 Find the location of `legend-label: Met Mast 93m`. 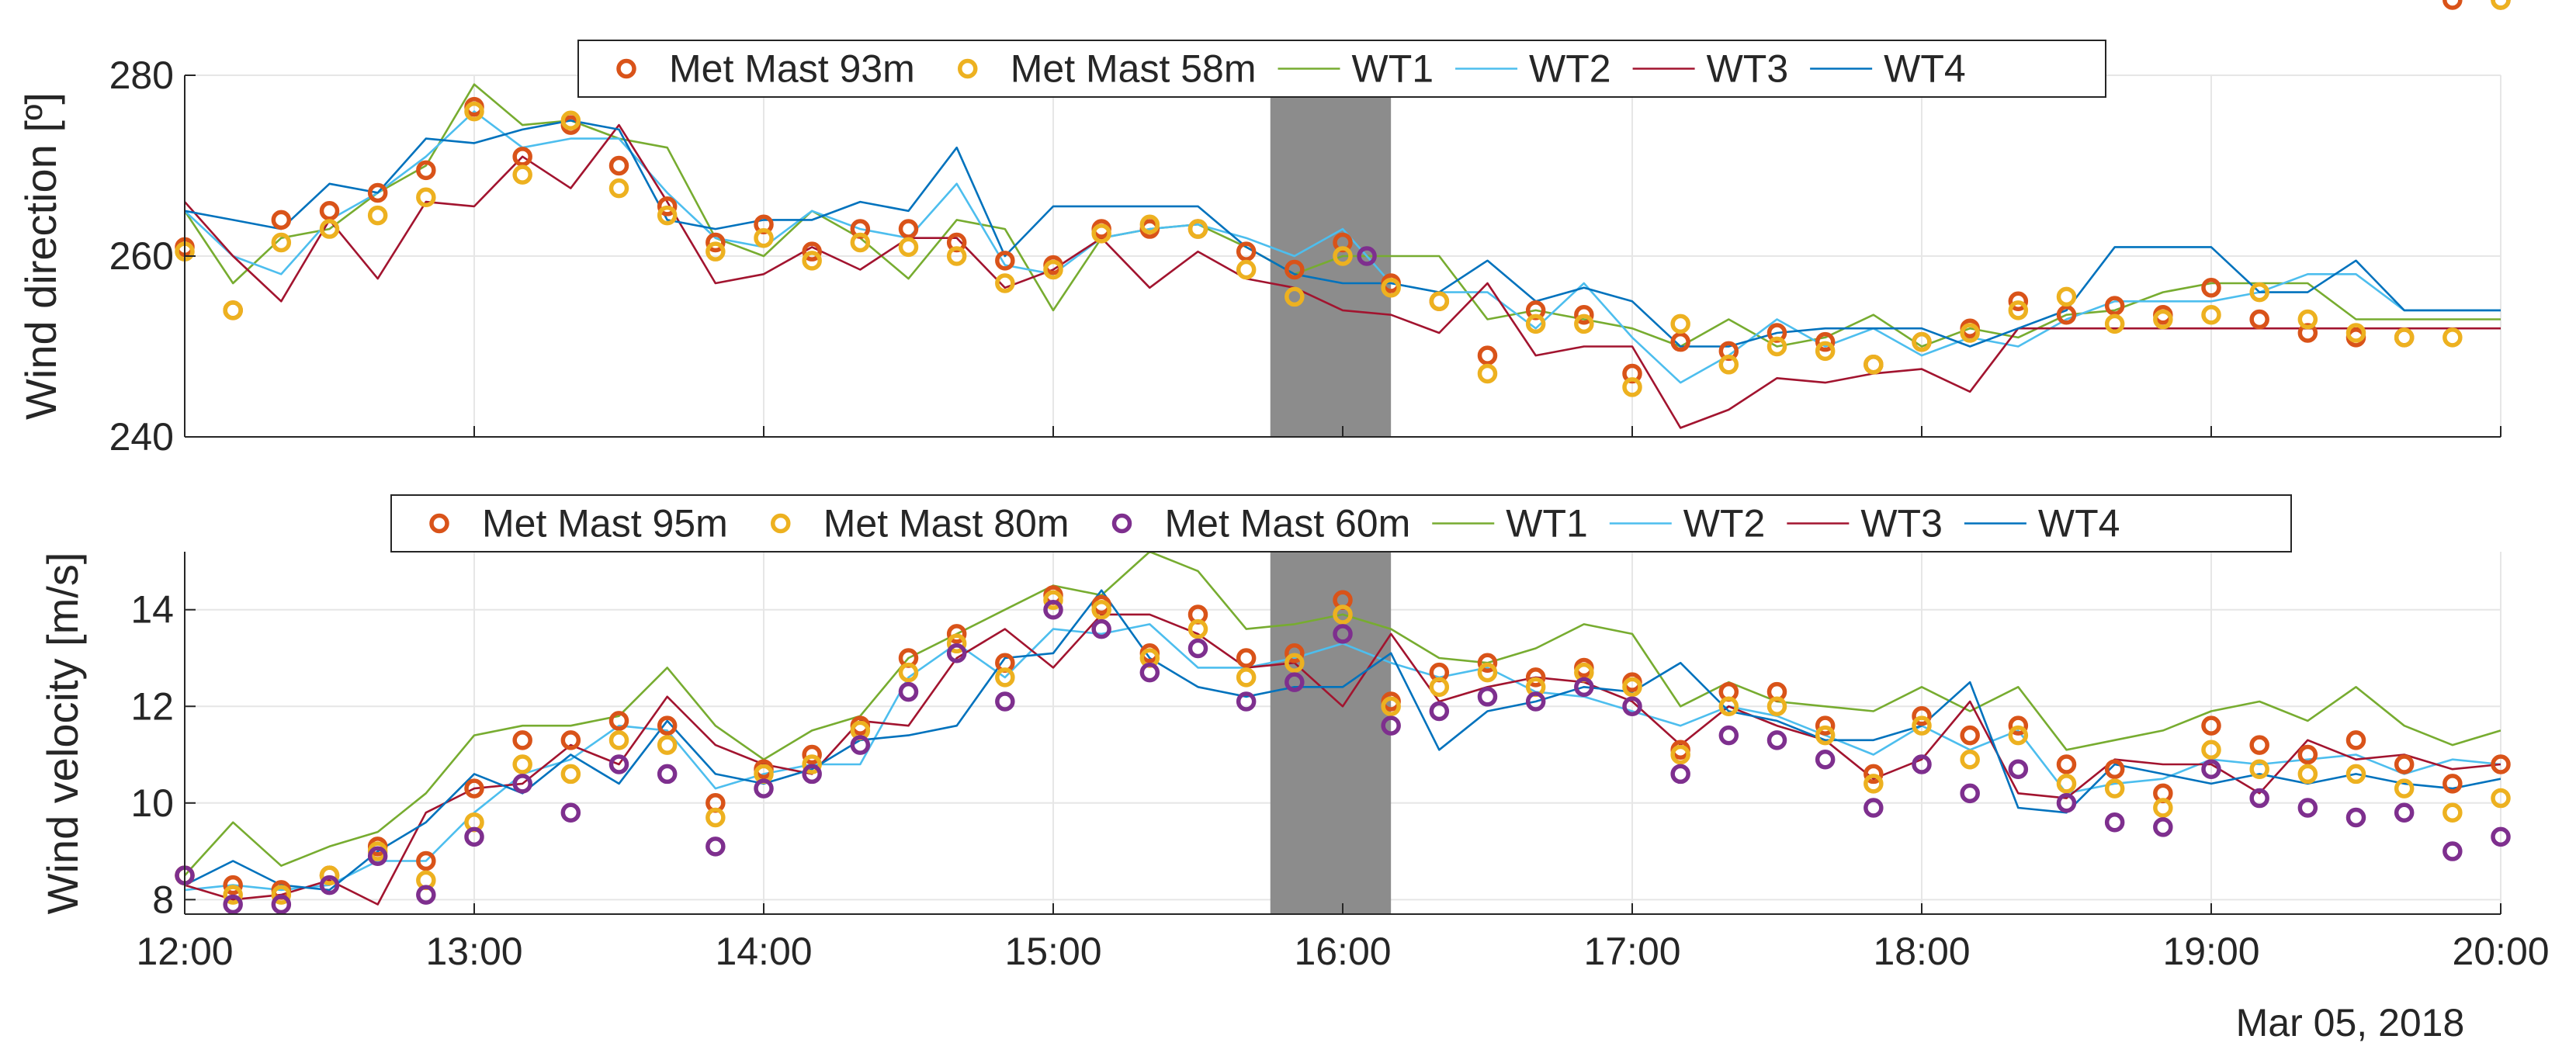

legend-label: Met Mast 93m is located at coordinates (792, 69).